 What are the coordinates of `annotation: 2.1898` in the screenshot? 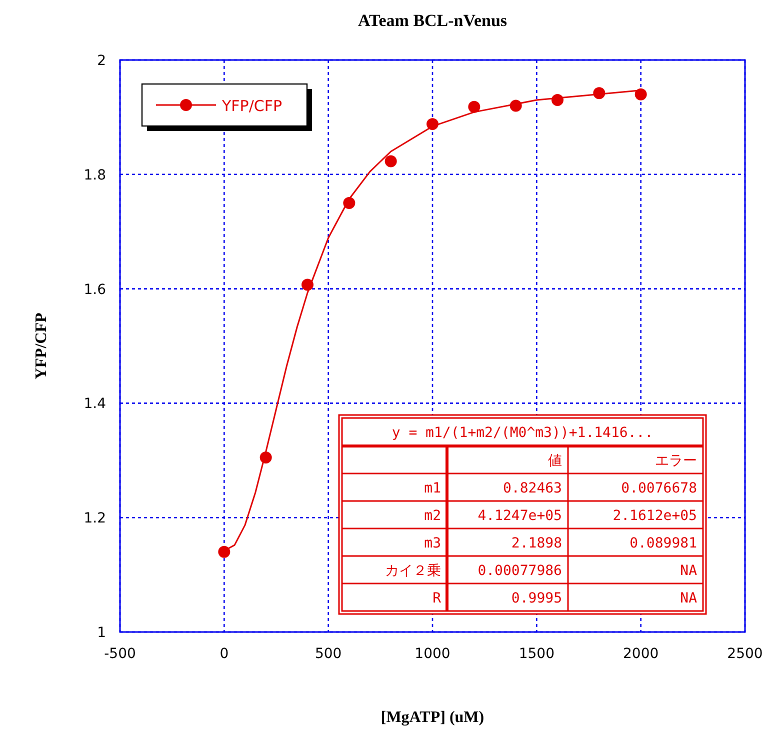 It's located at (536, 544).